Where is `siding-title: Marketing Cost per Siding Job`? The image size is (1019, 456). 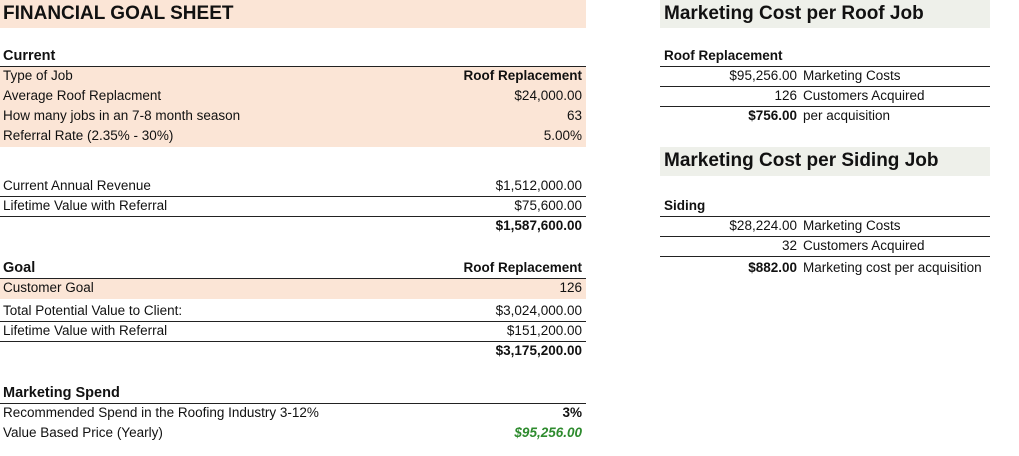
siding-title: Marketing Cost per Siding Job is located at coordinates (801, 160).